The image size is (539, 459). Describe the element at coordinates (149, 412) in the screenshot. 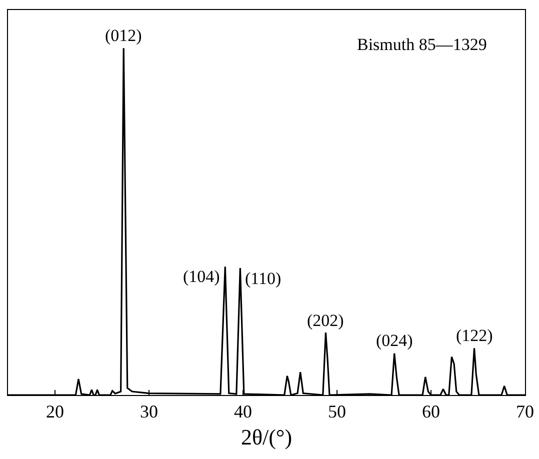

I see `x-tick-label: 30` at that location.